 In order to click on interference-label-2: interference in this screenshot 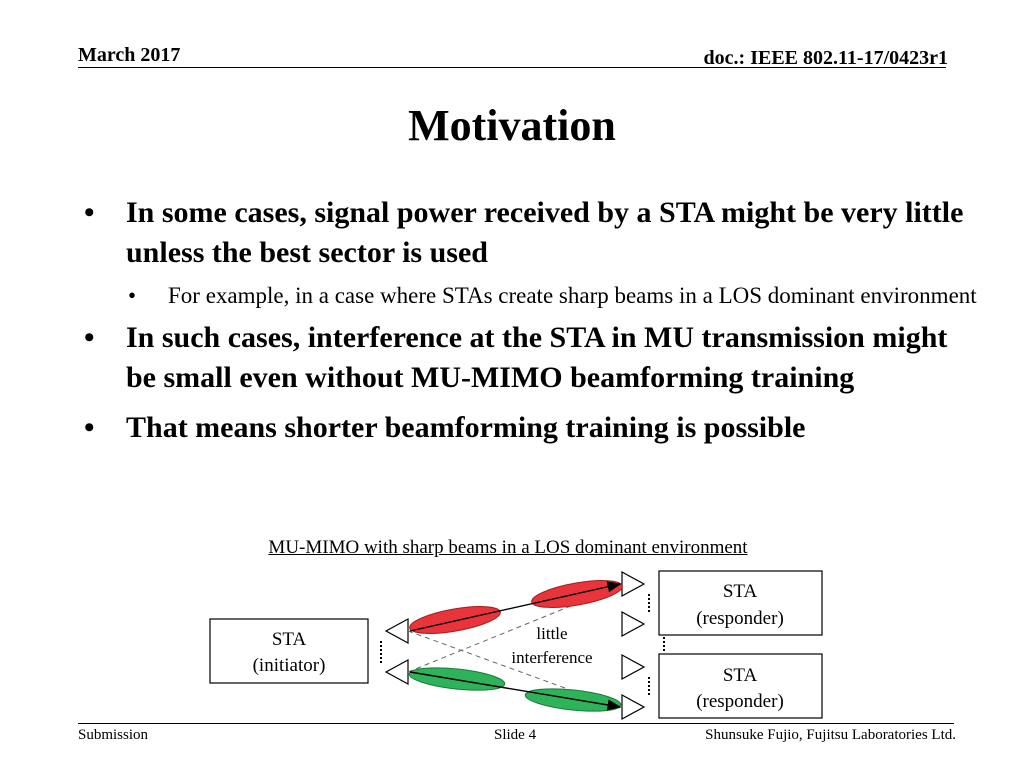, I will do `click(551, 657)`.